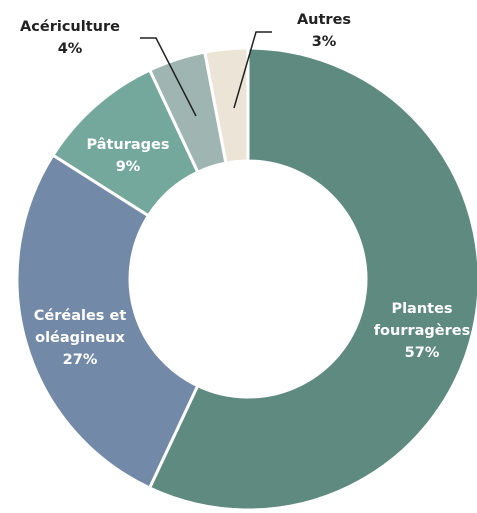 The image size is (477, 513). Describe the element at coordinates (324, 42) in the screenshot. I see `value-label: 3%` at that location.